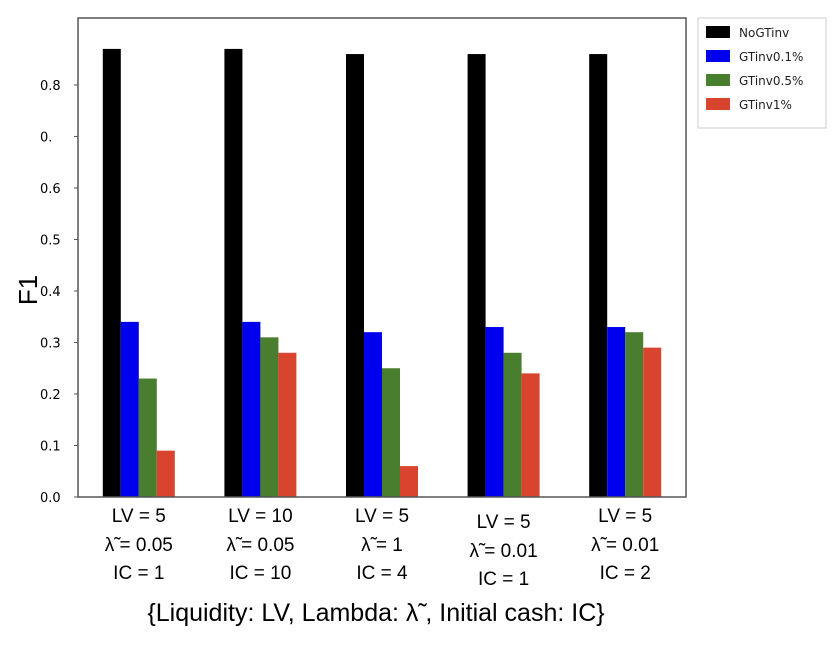  What do you see at coordinates (50, 240) in the screenshot?
I see `y-tick-label: 0.5` at bounding box center [50, 240].